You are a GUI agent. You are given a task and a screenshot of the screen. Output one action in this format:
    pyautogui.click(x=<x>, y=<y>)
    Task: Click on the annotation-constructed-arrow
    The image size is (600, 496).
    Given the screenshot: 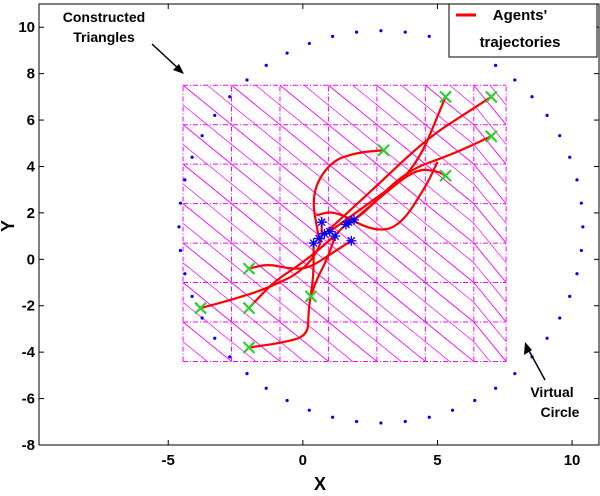 What is the action you would take?
    pyautogui.click(x=166, y=57)
    